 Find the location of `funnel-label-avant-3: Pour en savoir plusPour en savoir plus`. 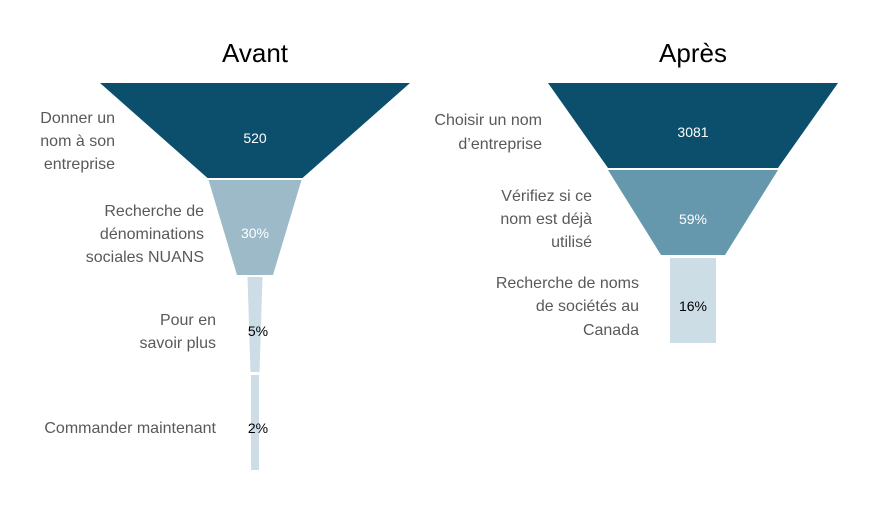

funnel-label-avant-3: Pour en savoir plusPour en savoir plus is located at coordinates (178, 332).